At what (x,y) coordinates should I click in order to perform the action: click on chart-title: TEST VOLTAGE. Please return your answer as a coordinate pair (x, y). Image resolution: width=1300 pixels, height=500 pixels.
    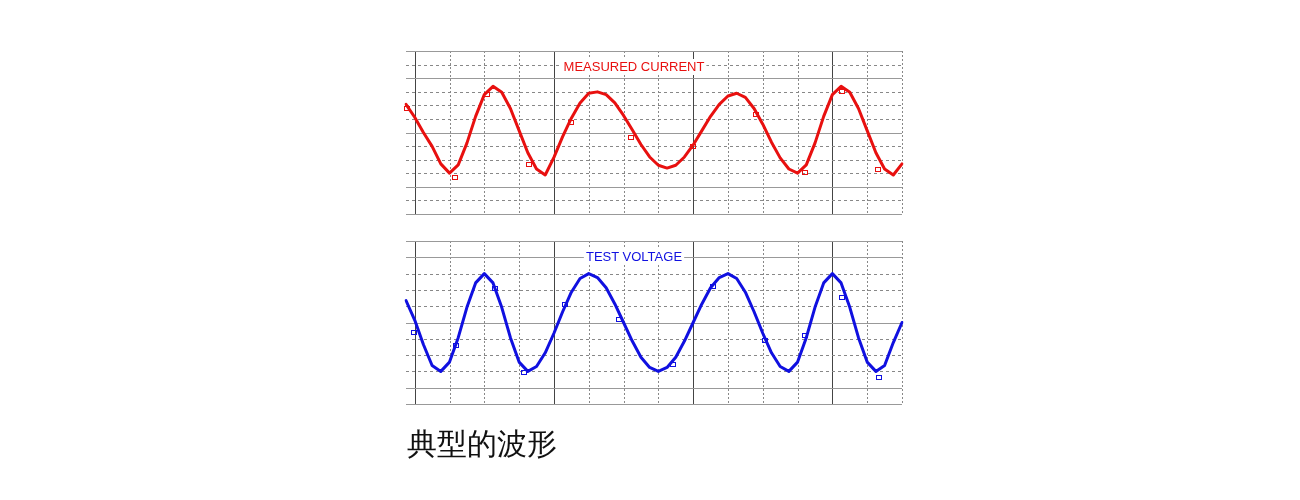
    Looking at the image, I should click on (634, 256).